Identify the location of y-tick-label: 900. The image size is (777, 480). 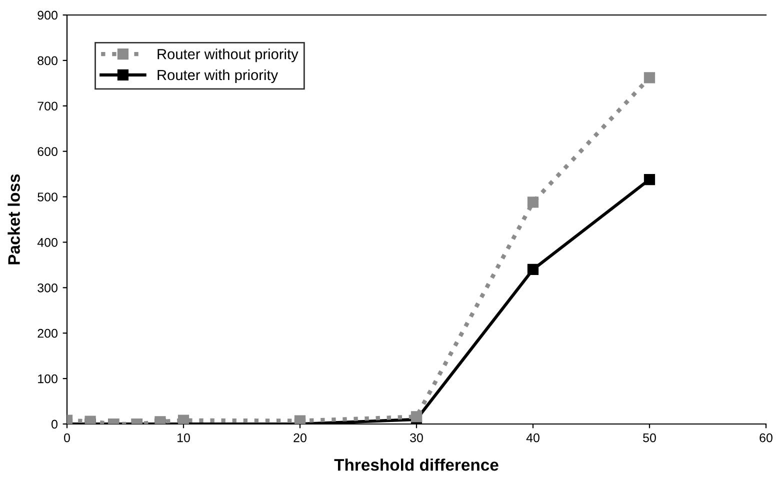
(48, 15).